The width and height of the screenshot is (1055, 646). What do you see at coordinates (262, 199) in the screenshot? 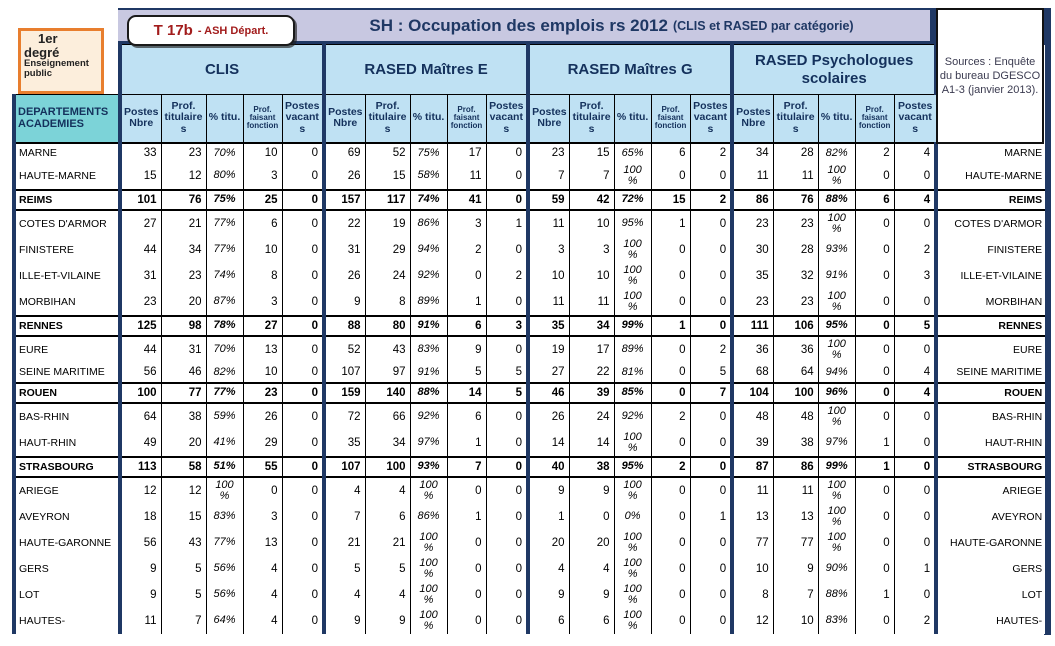
I see `data-cell: 25` at bounding box center [262, 199].